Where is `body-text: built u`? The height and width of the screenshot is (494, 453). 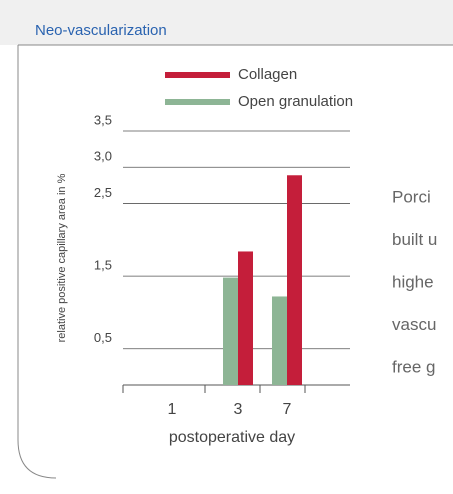 body-text: built u is located at coordinates (414, 239).